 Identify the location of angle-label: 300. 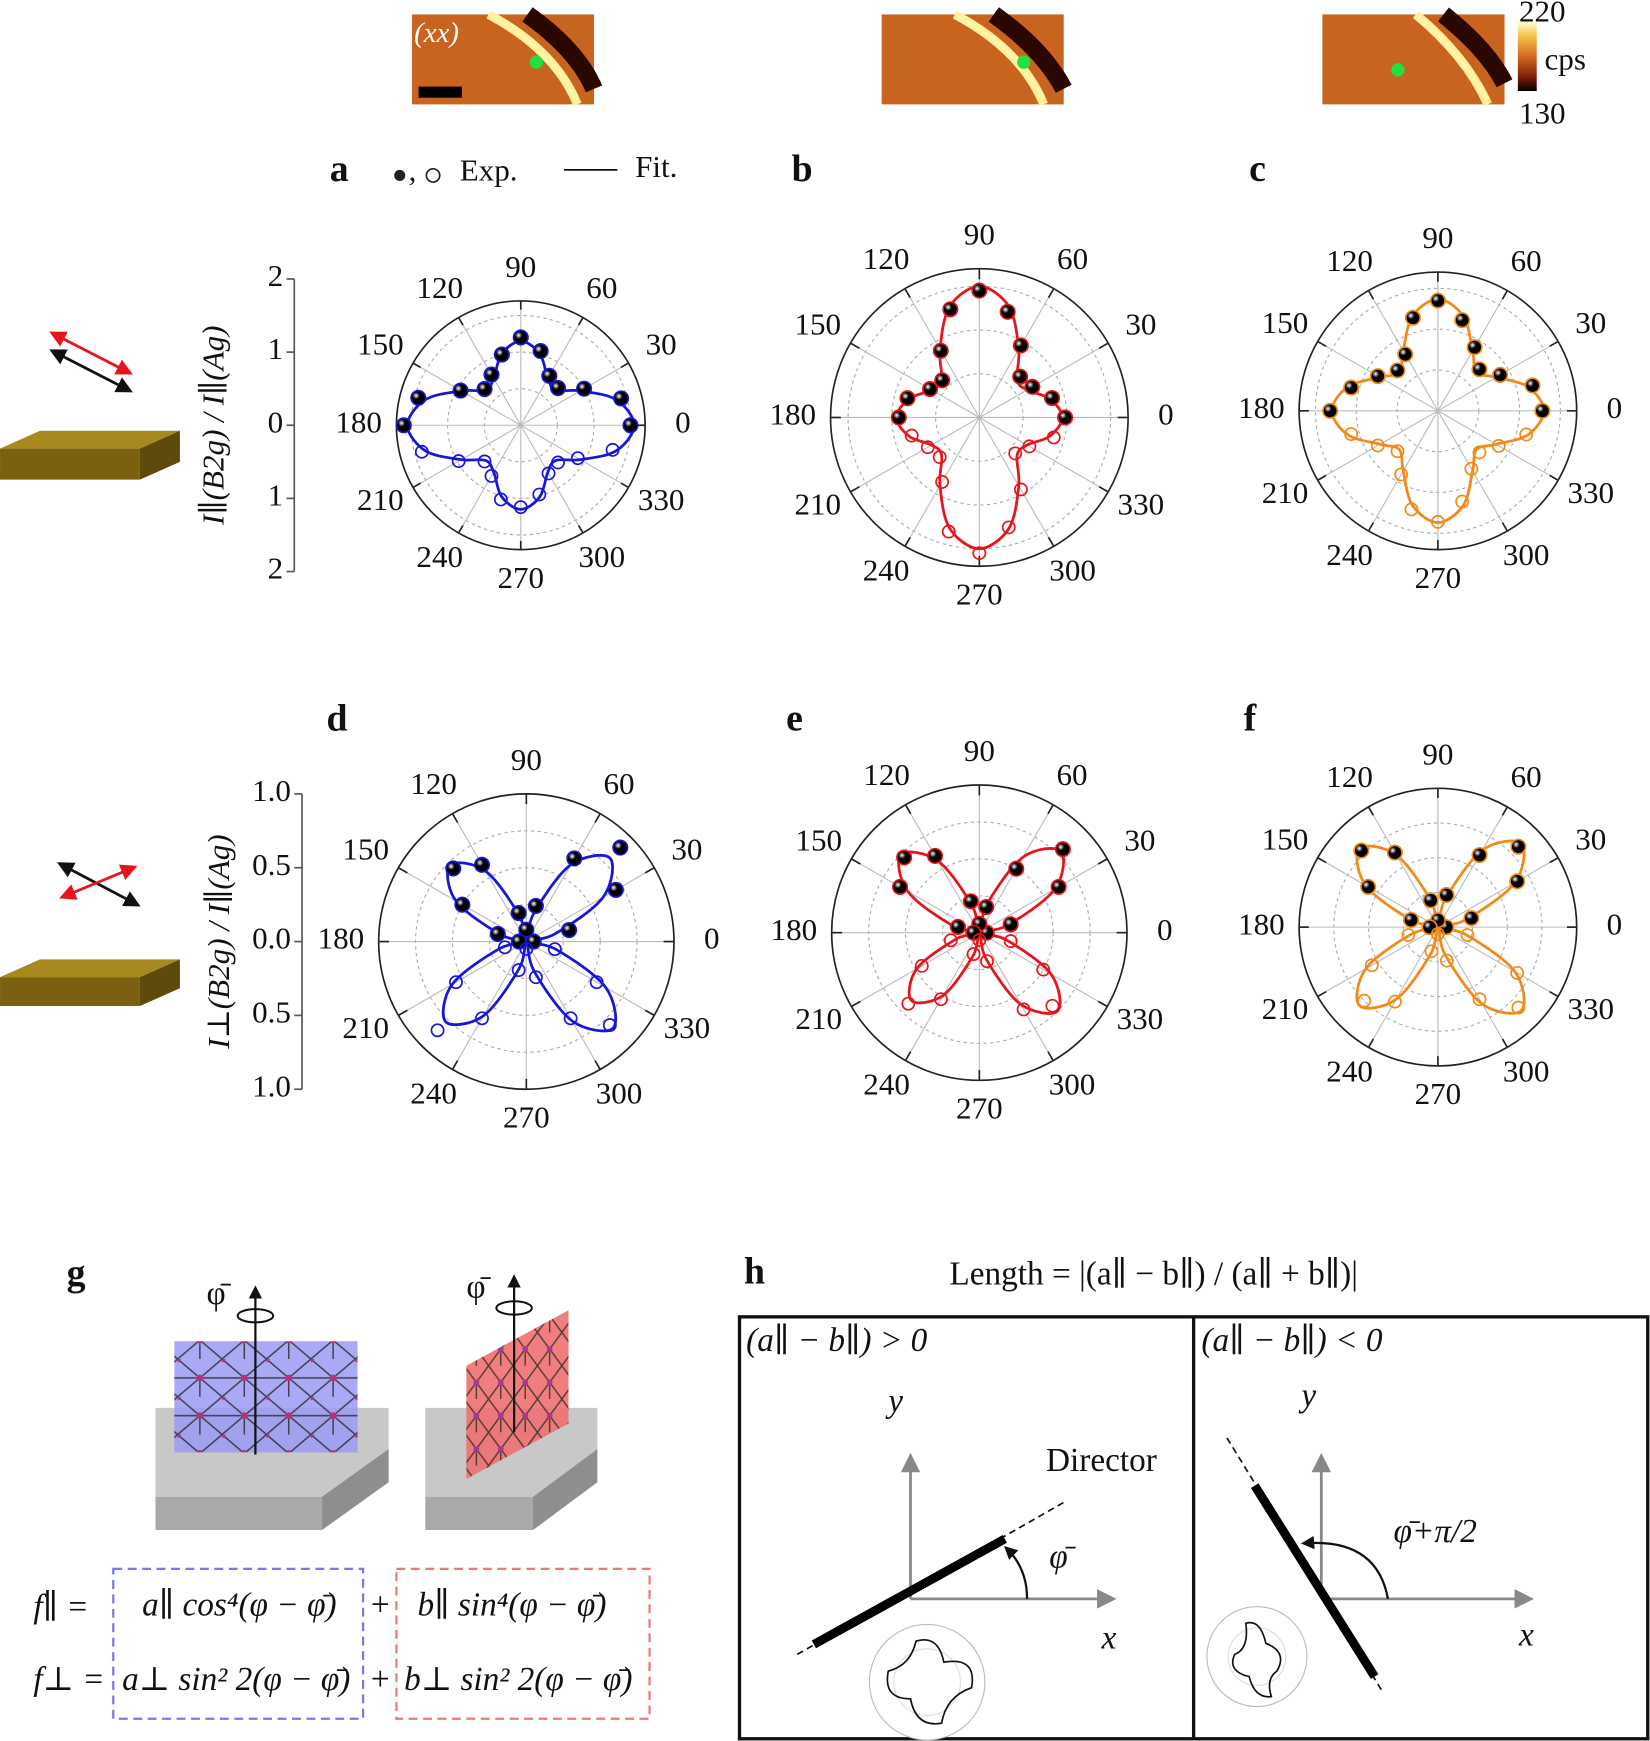
(1526, 1070).